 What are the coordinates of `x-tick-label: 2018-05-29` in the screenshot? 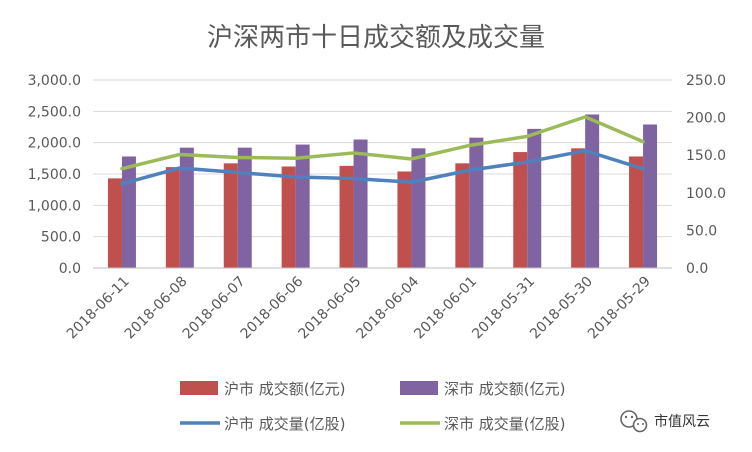 It's located at (619, 308).